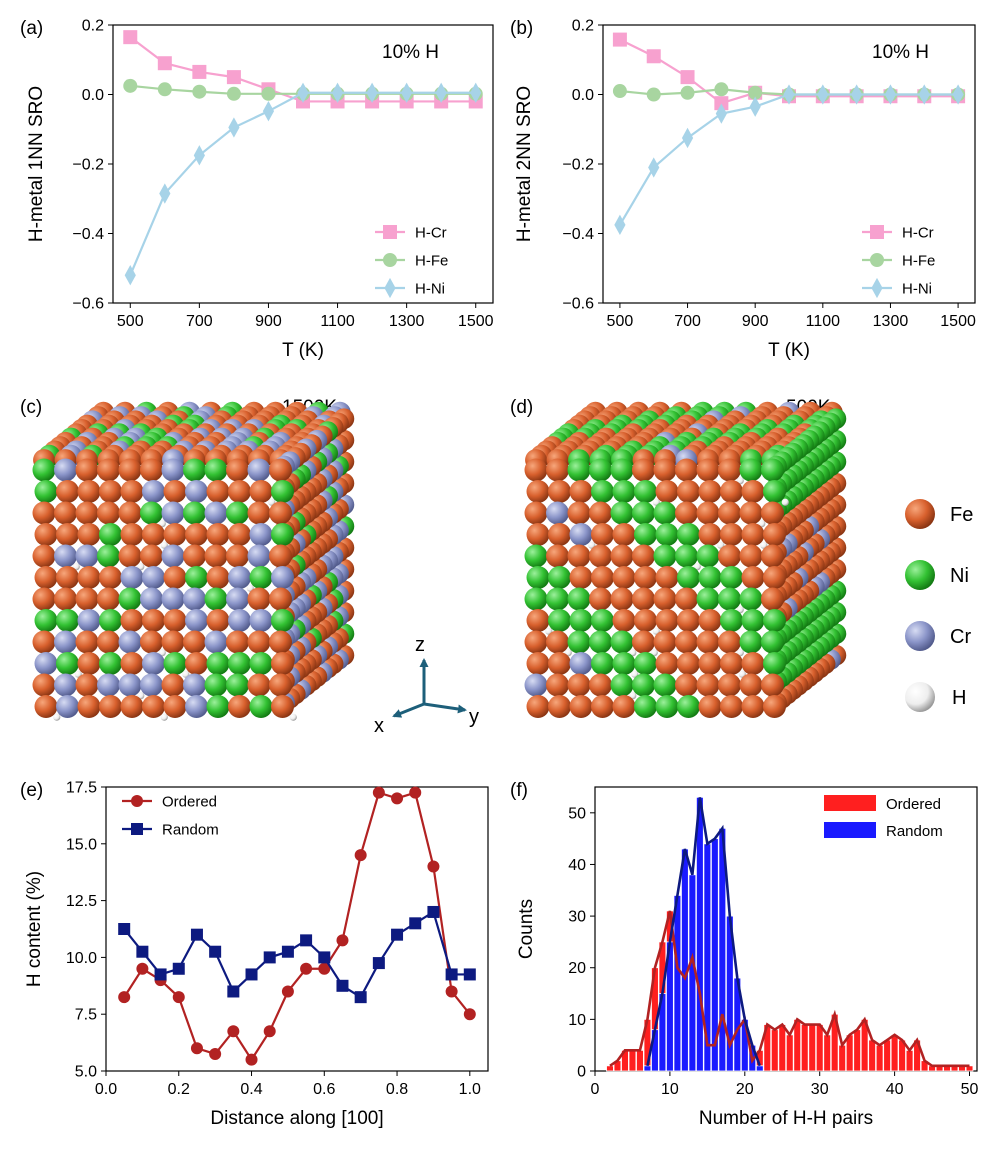 Image resolution: width=997 pixels, height=1158 pixels. Describe the element at coordinates (88, 165) in the screenshot. I see `y-tick-label: −0.2` at that location.